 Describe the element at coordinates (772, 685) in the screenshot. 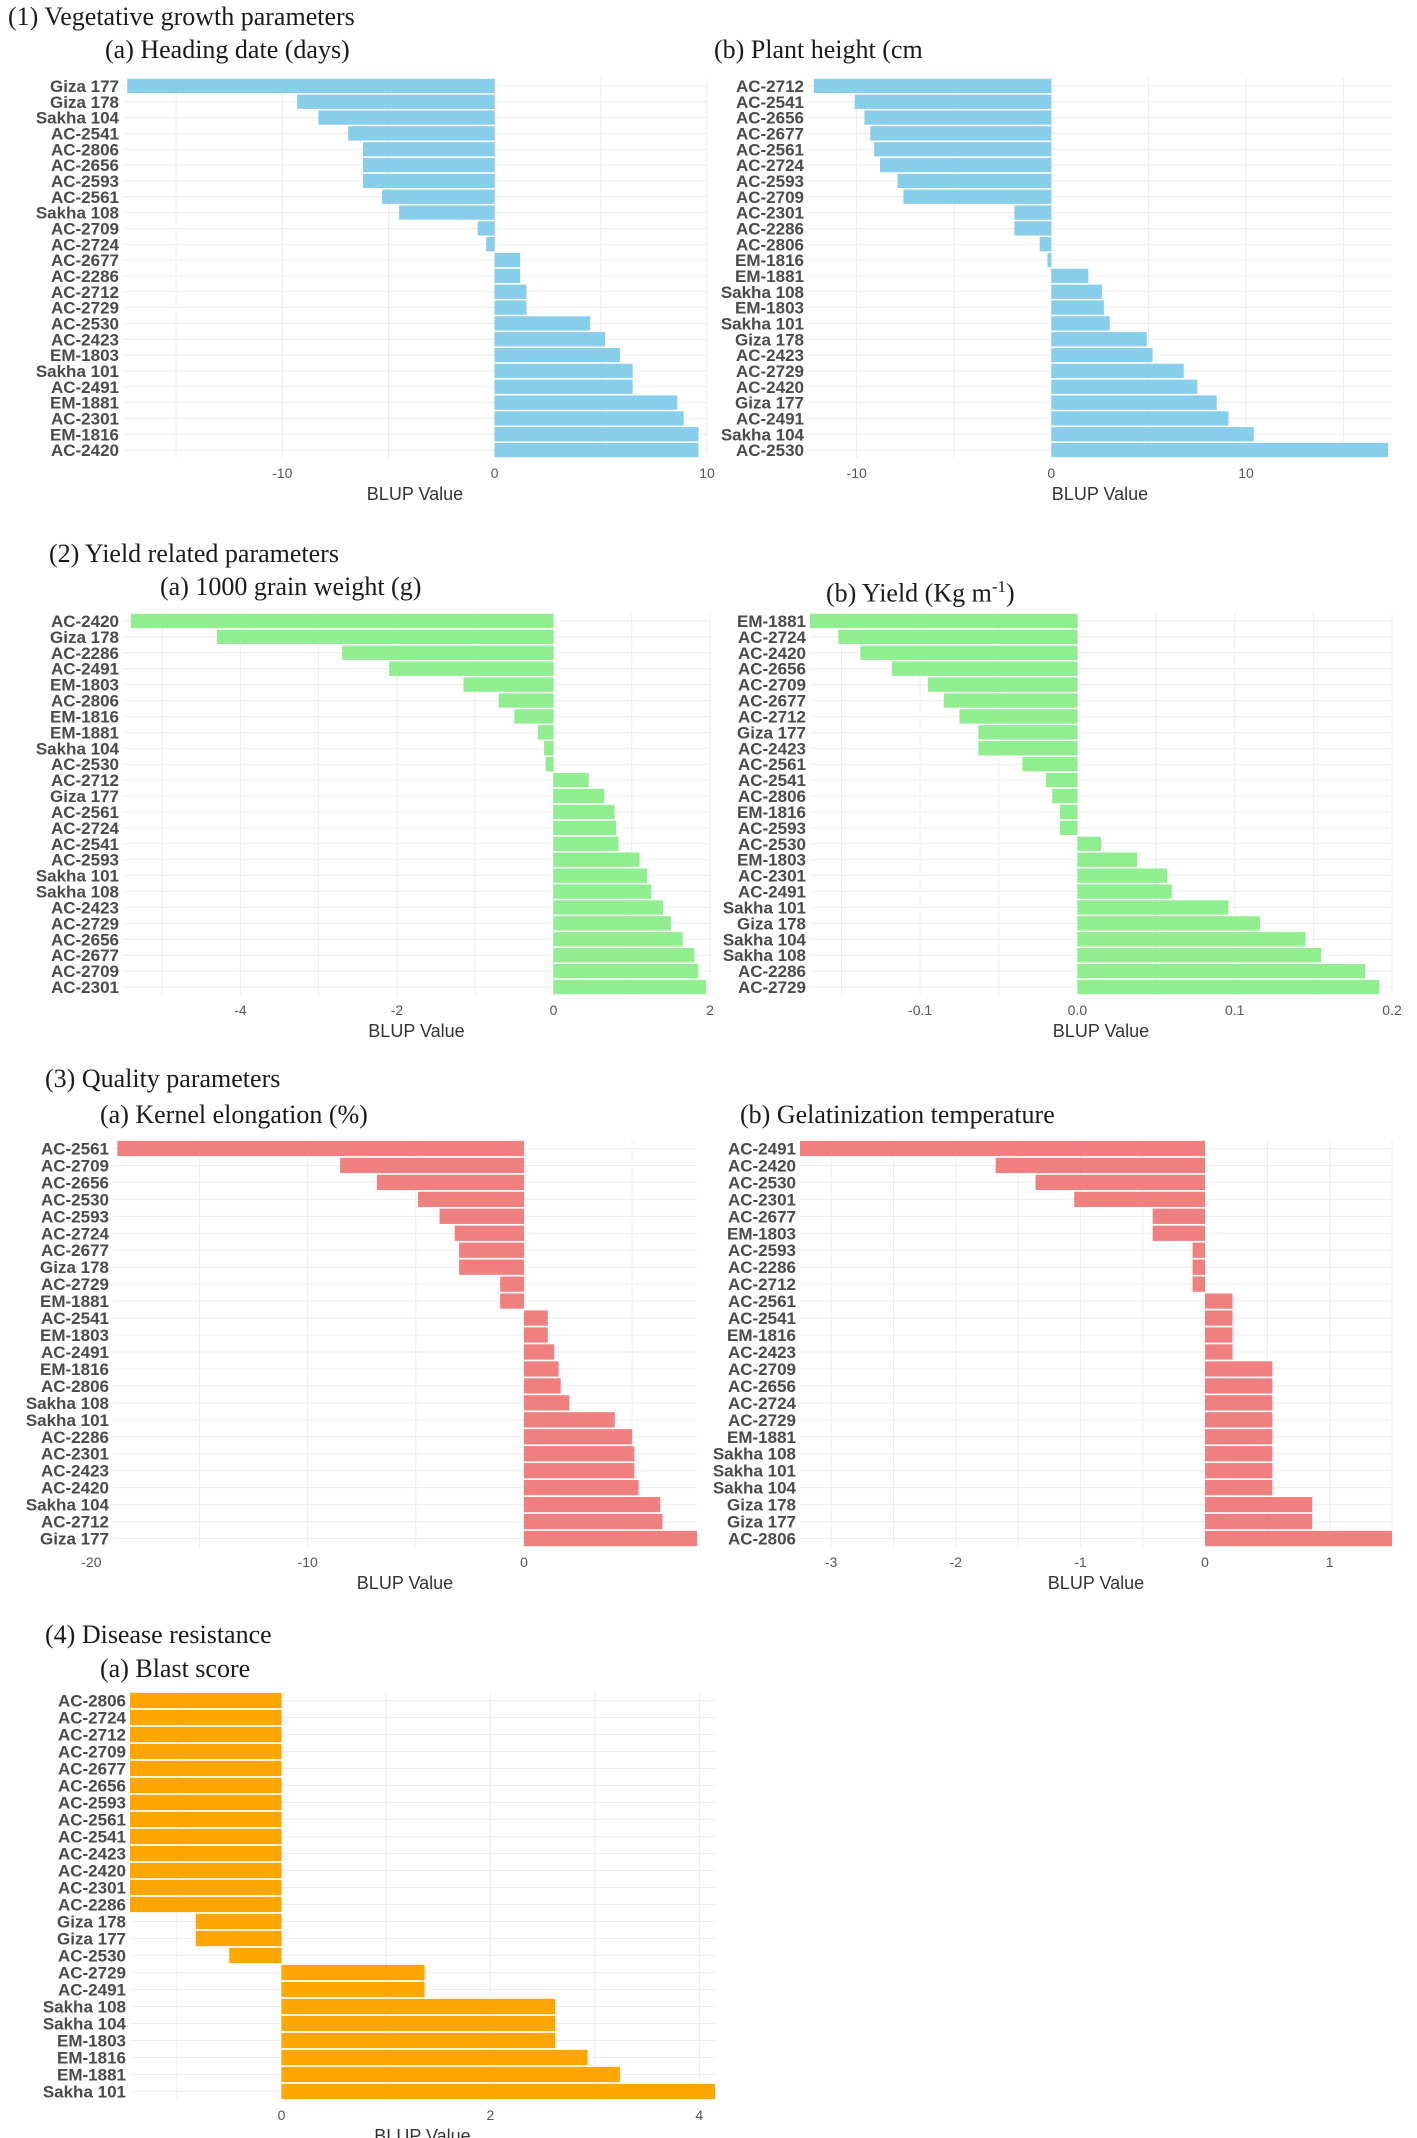

I see `yield-category-label-ac-2709: AC-2709` at that location.